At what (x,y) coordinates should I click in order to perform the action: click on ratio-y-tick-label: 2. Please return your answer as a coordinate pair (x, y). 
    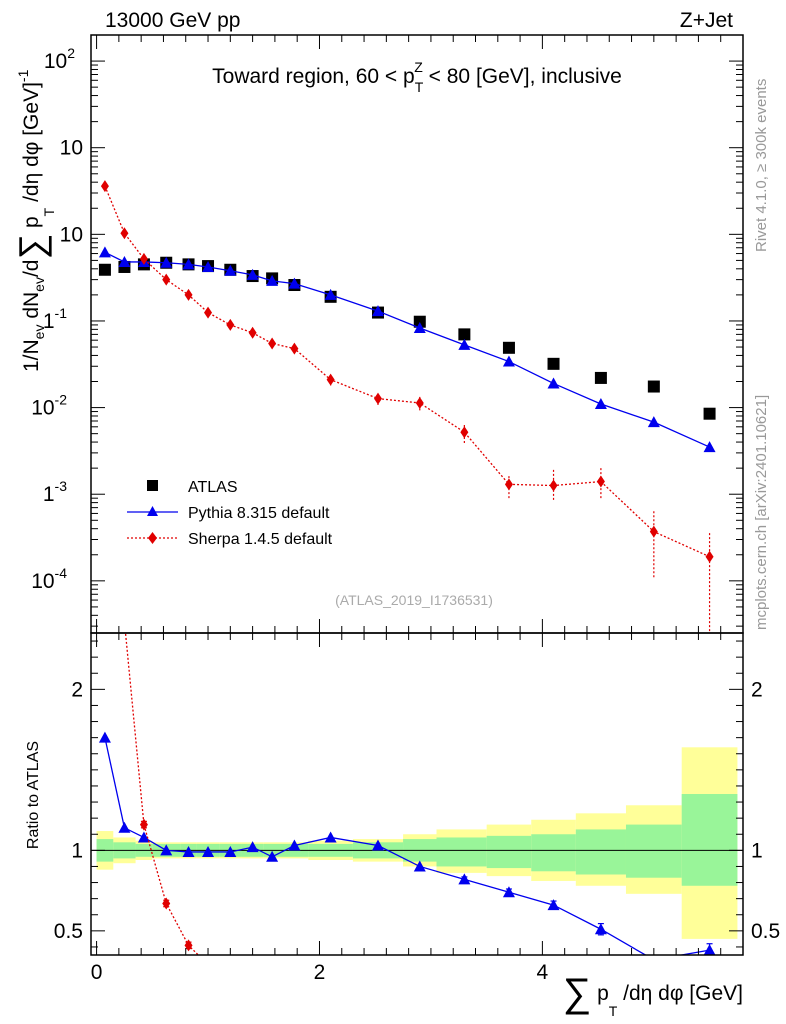
    Looking at the image, I should click on (77, 689).